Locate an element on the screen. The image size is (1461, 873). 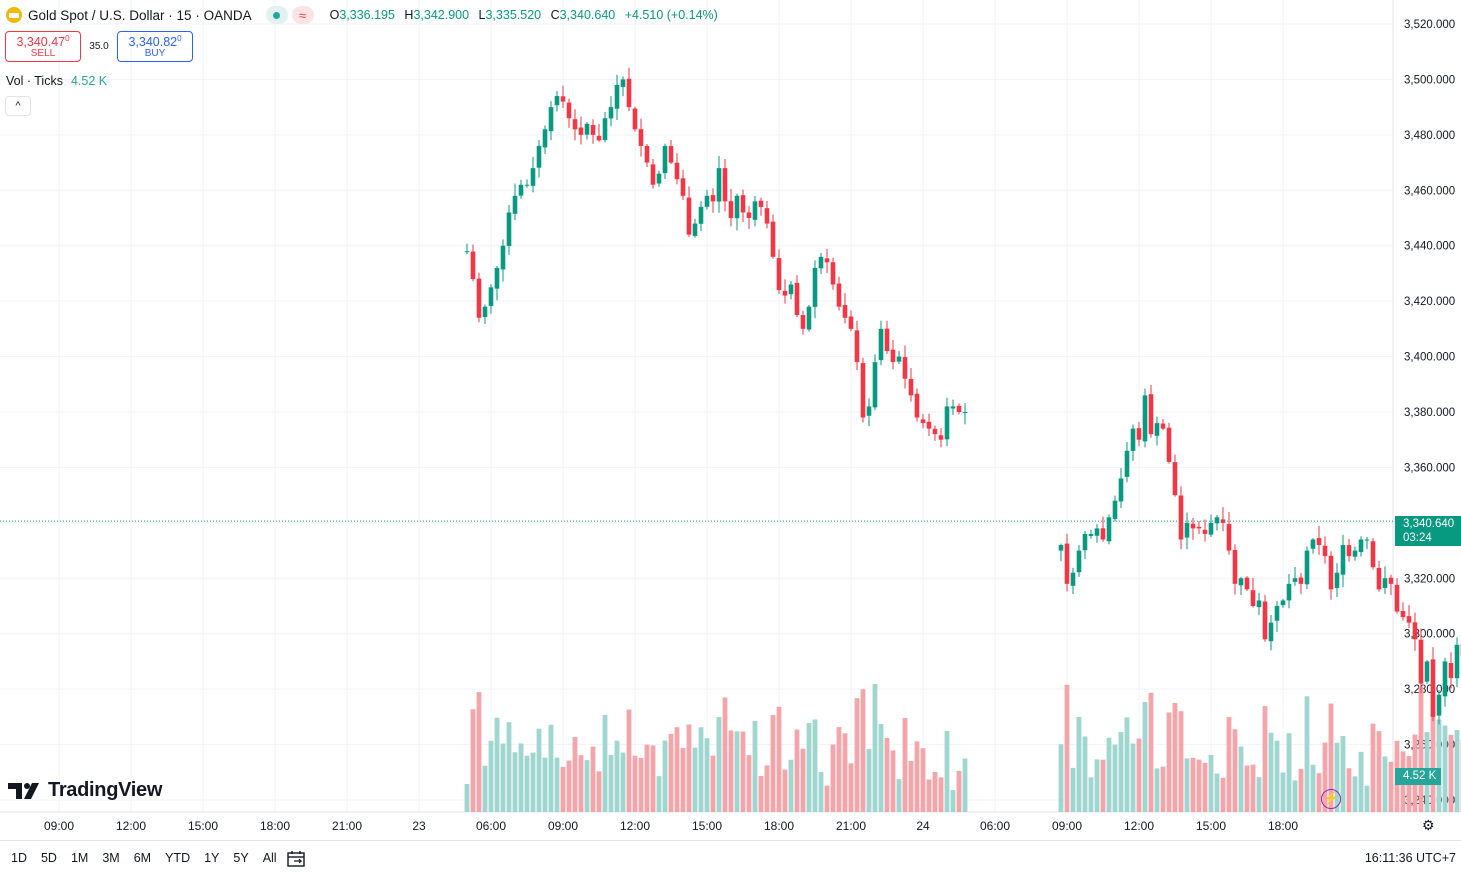
high-value: 3,342.900 is located at coordinates (441, 15).